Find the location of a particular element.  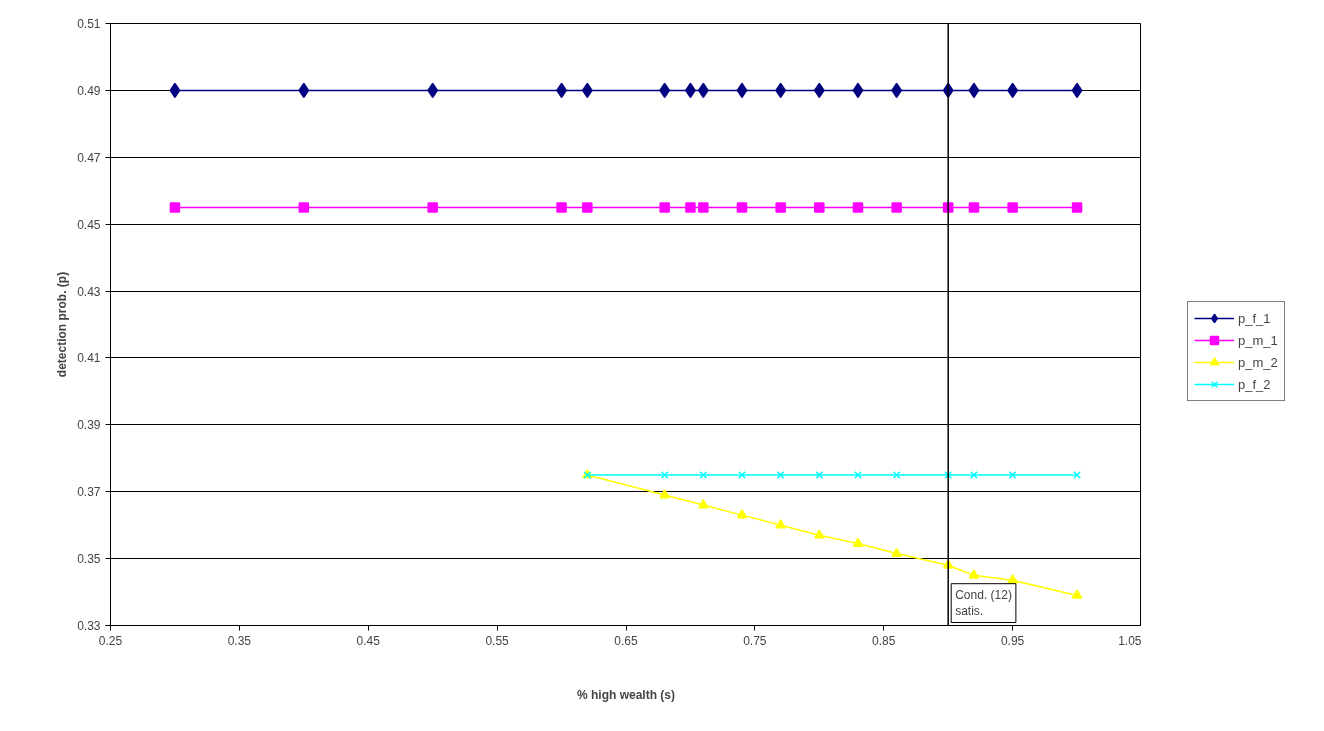

y-tick-label: 0.51 is located at coordinates (89, 24).